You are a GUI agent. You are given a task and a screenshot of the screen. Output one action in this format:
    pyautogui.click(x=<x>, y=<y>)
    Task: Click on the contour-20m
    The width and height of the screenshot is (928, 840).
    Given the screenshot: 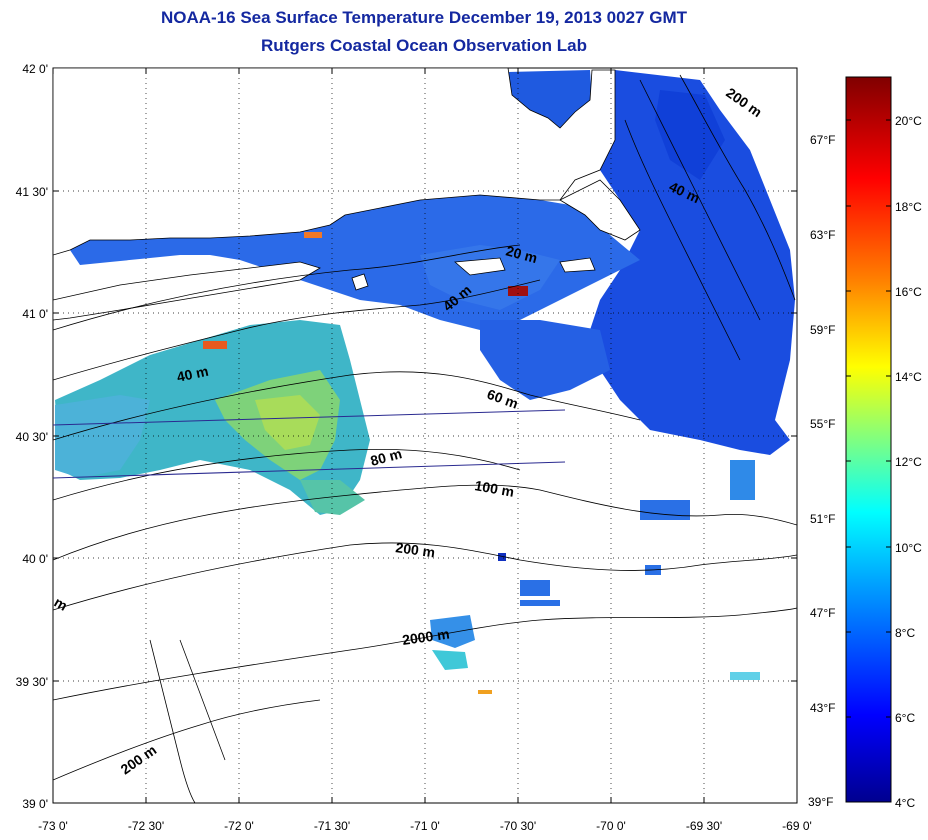 What is the action you would take?
    pyautogui.click(x=287, y=287)
    